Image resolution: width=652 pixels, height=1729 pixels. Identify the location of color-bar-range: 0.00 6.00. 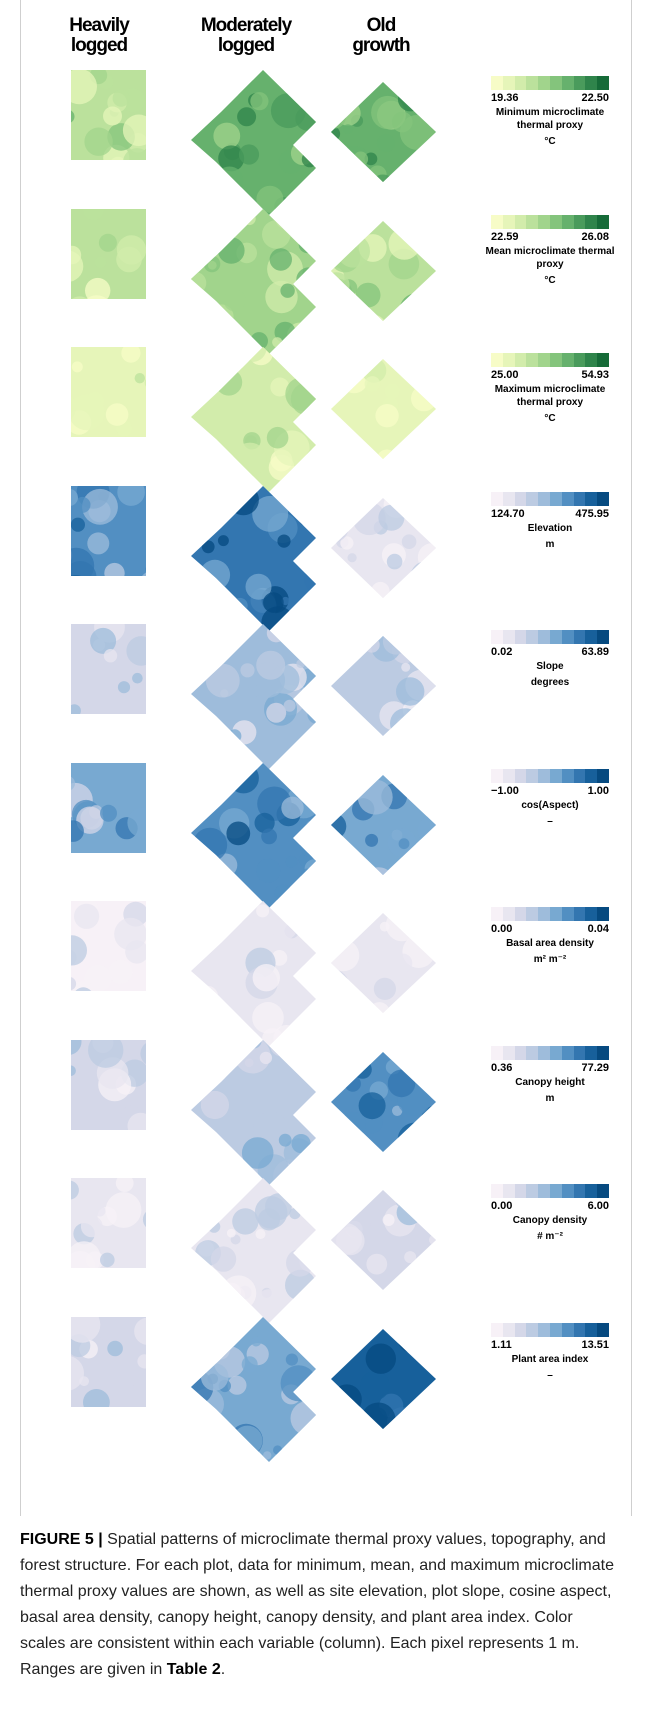
(550, 1206).